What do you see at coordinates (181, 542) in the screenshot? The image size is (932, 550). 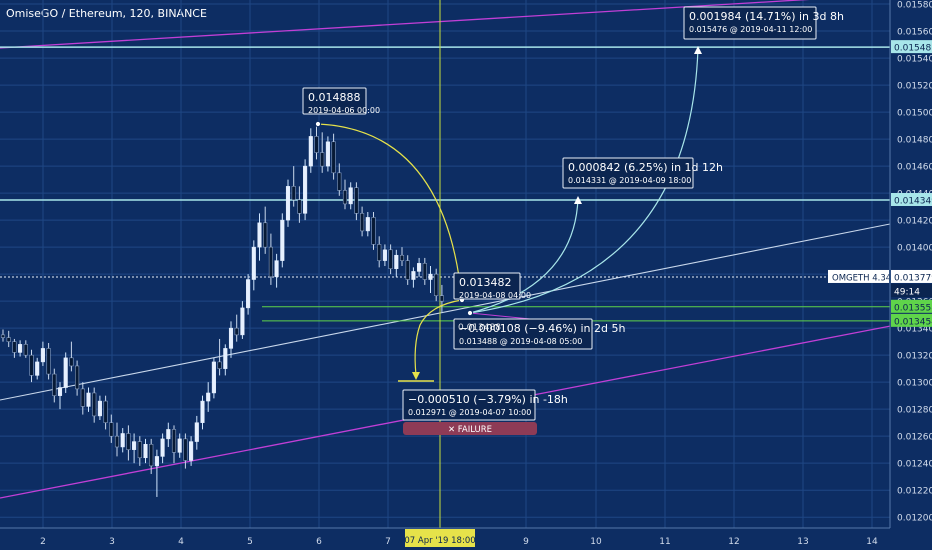 I see `x-tick-label: 4` at bounding box center [181, 542].